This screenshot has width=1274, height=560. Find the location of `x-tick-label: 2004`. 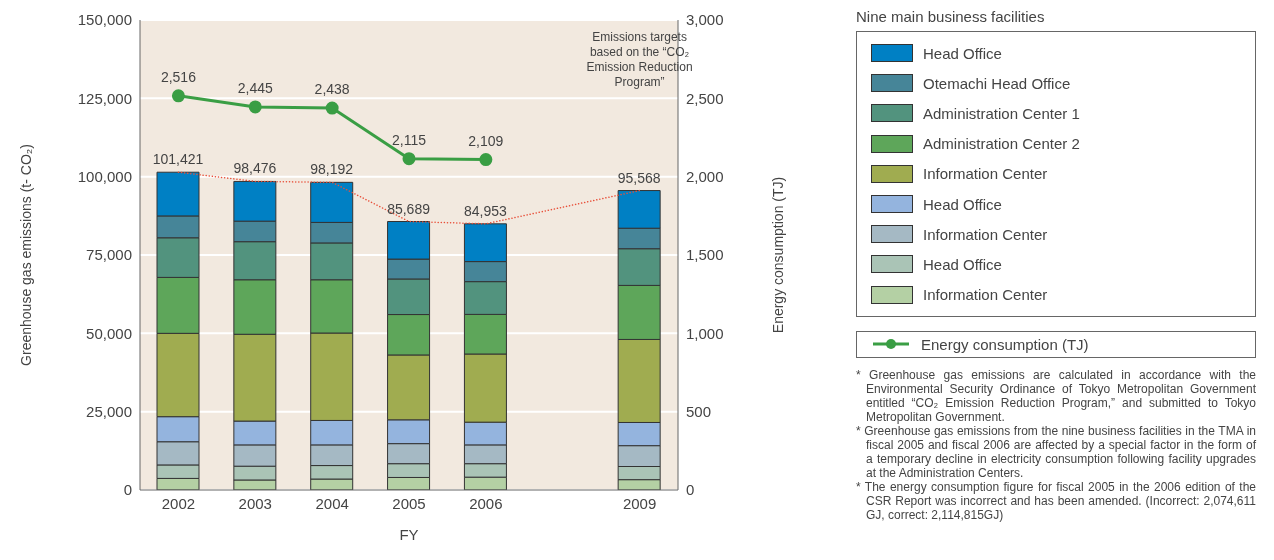

x-tick-label: 2004 is located at coordinates (332, 503).